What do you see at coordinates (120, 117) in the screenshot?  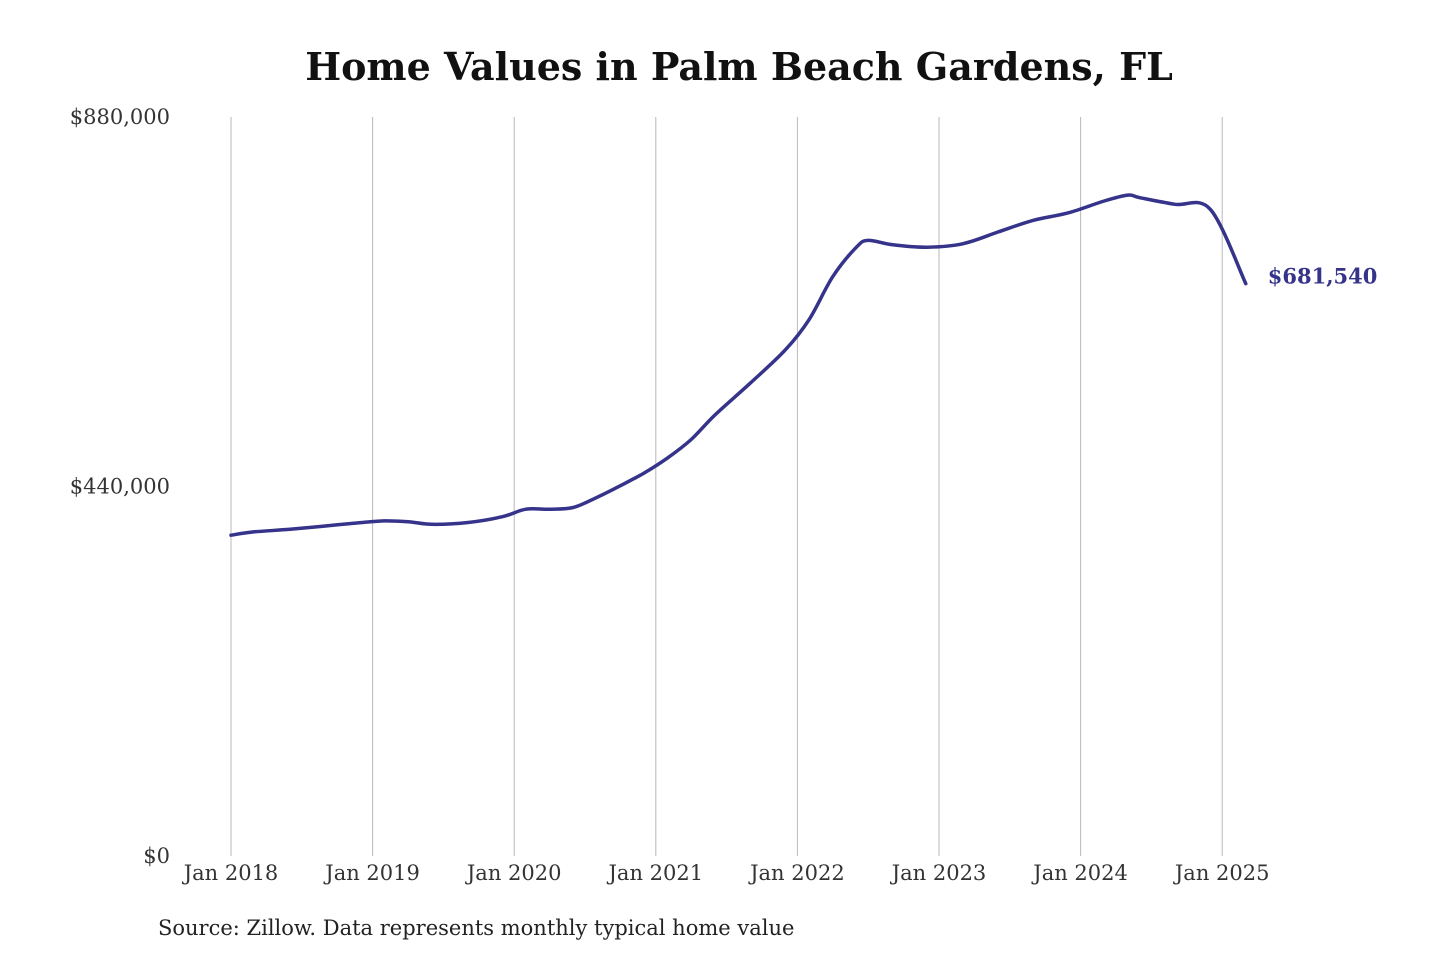 I see `y-tick-label: $880,000` at bounding box center [120, 117].